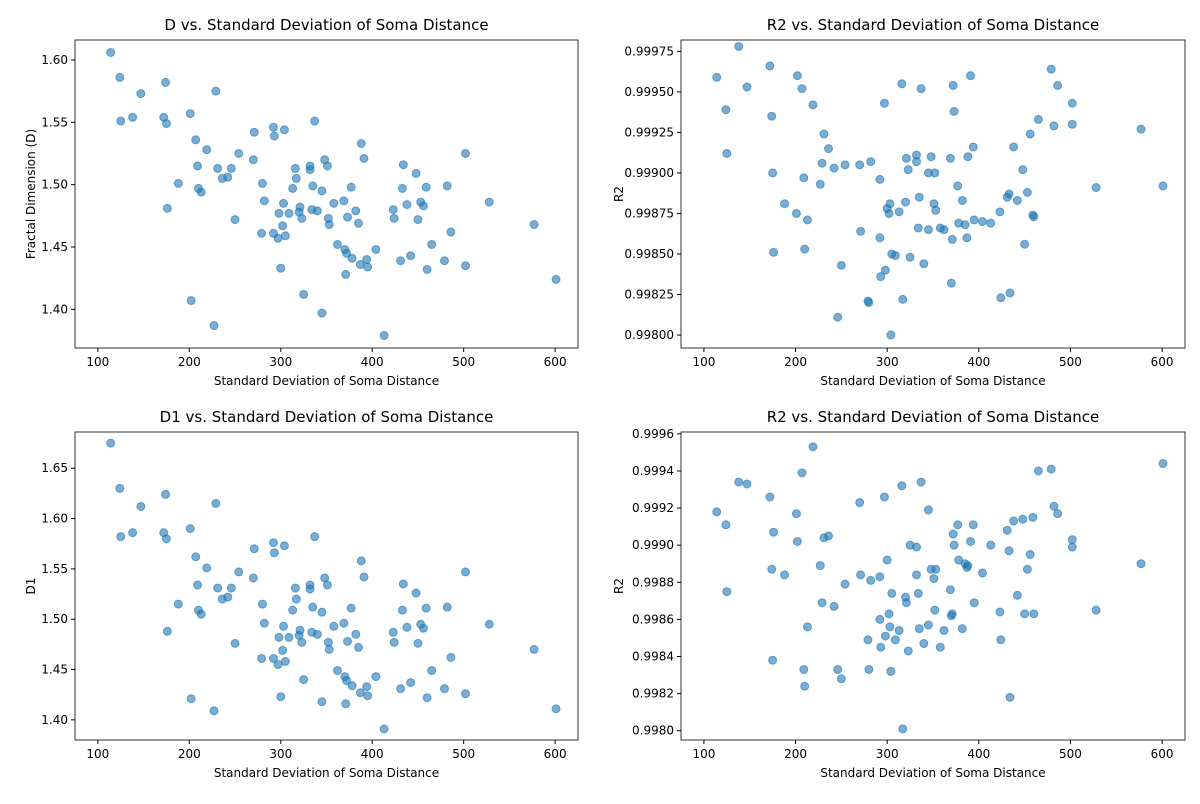  Describe the element at coordinates (649, 335) in the screenshot. I see `y-tick-label: 0.99800` at that location.